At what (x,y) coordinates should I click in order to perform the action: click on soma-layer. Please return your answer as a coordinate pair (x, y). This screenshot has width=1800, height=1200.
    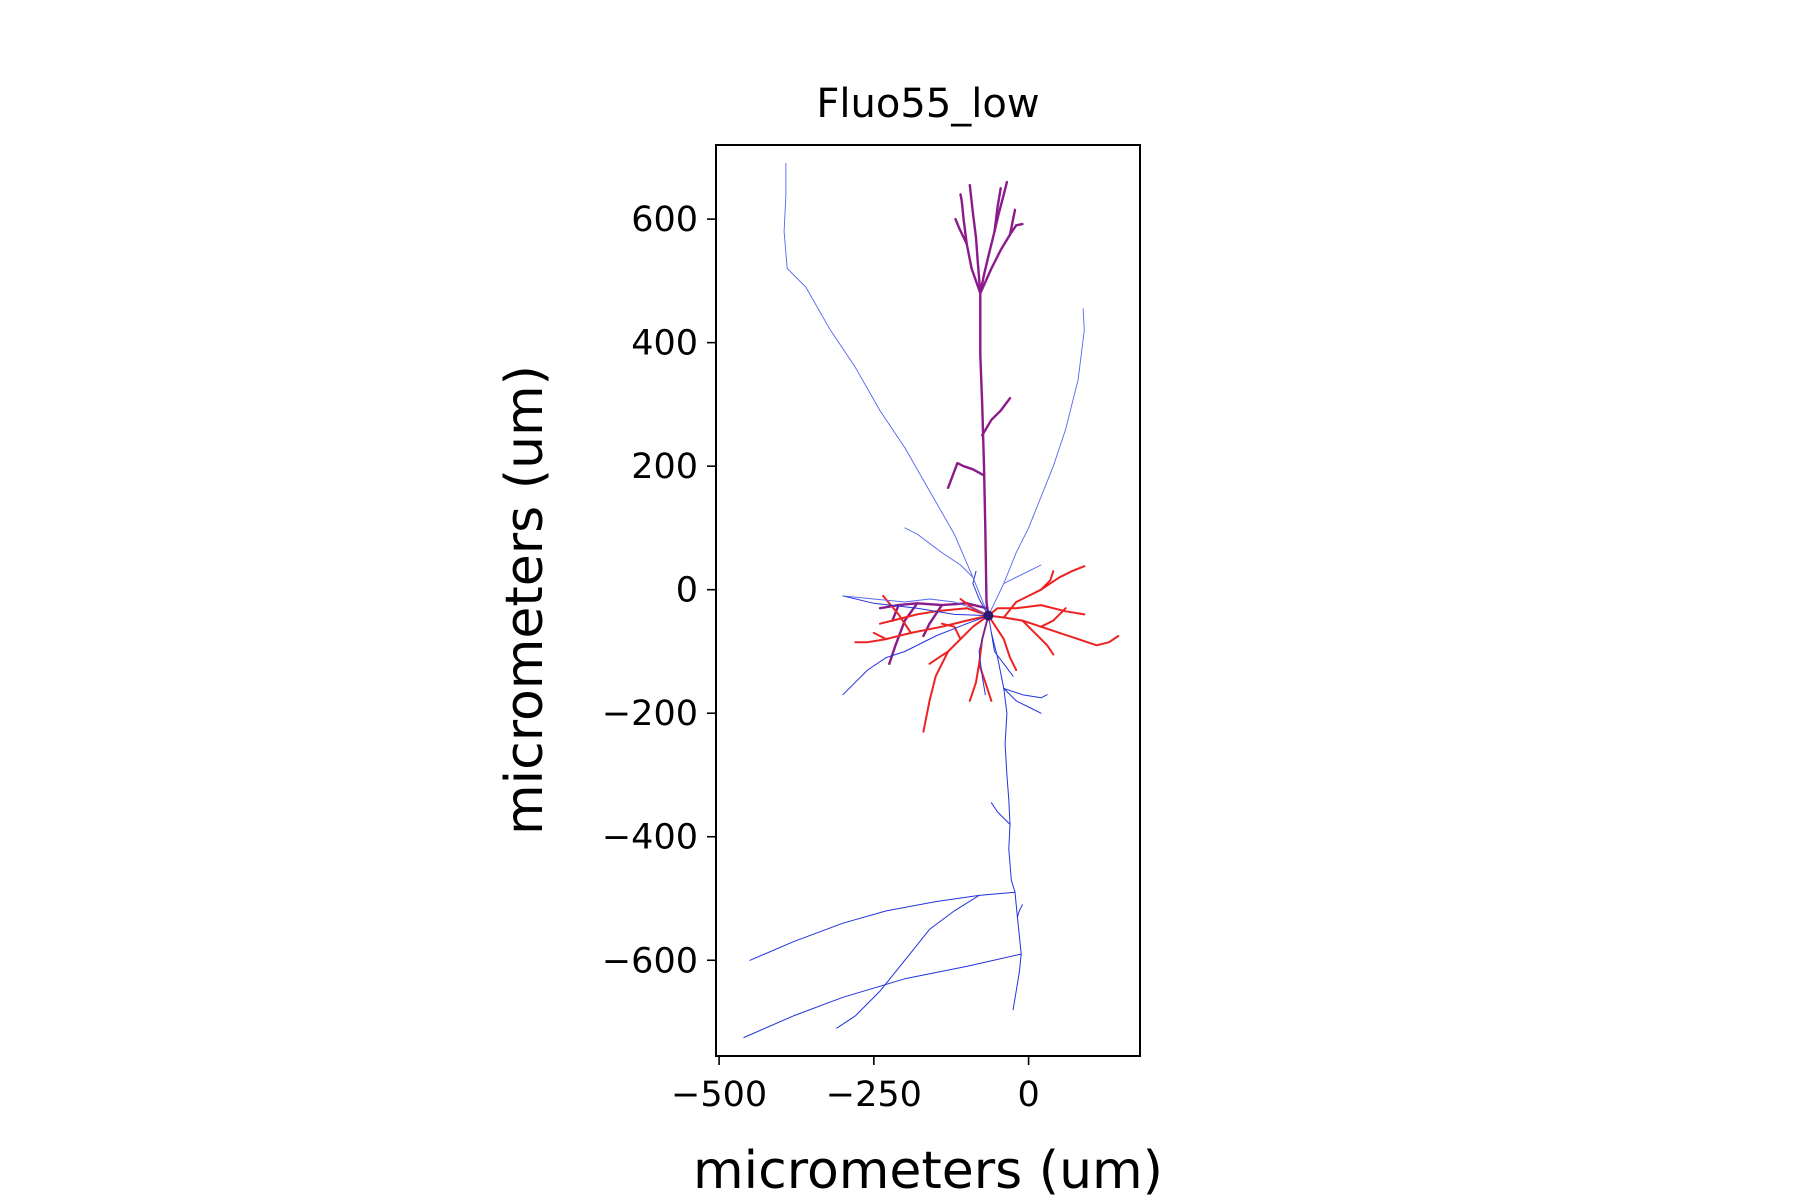
    Looking at the image, I should click on (988, 615).